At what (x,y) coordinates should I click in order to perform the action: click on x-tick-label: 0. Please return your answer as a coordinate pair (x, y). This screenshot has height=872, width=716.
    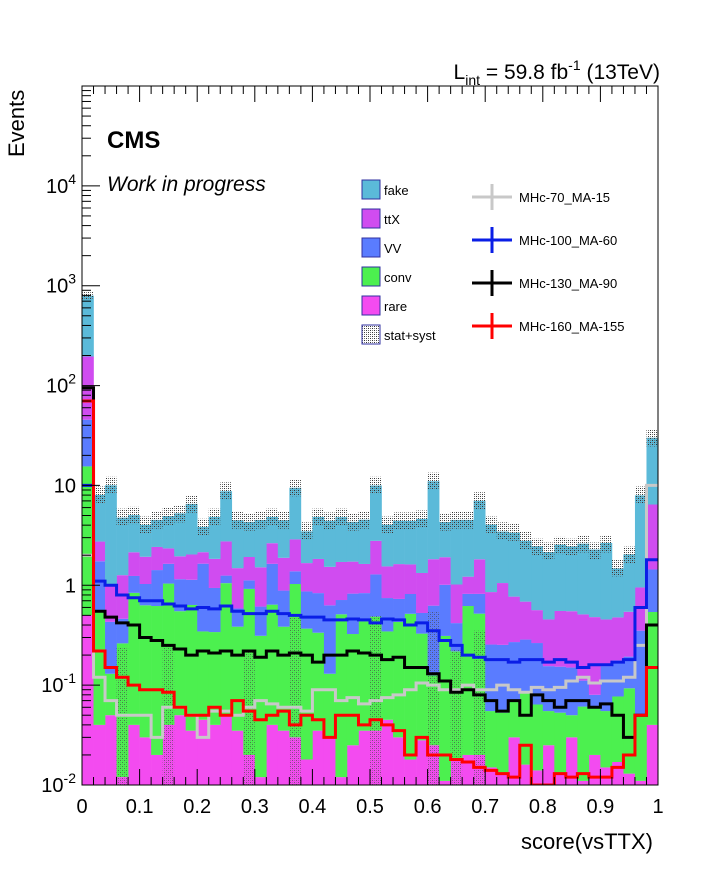
    Looking at the image, I should click on (81, 807).